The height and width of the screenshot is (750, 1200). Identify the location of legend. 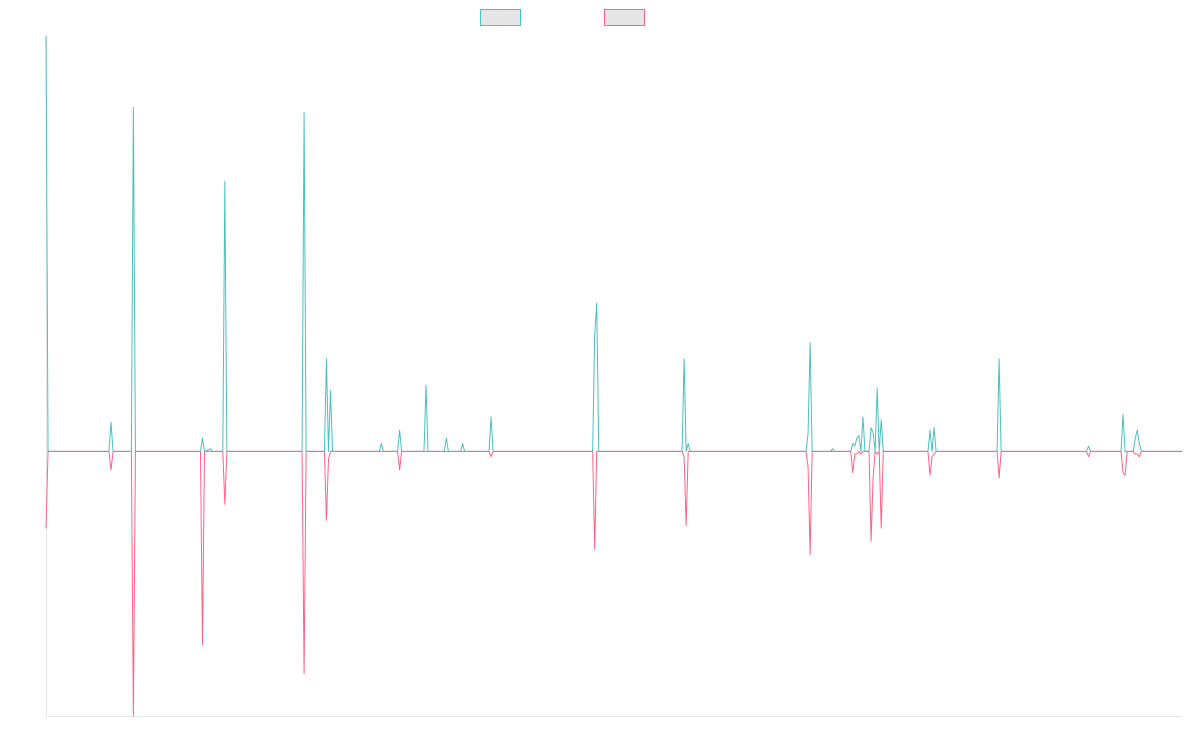
(562, 17).